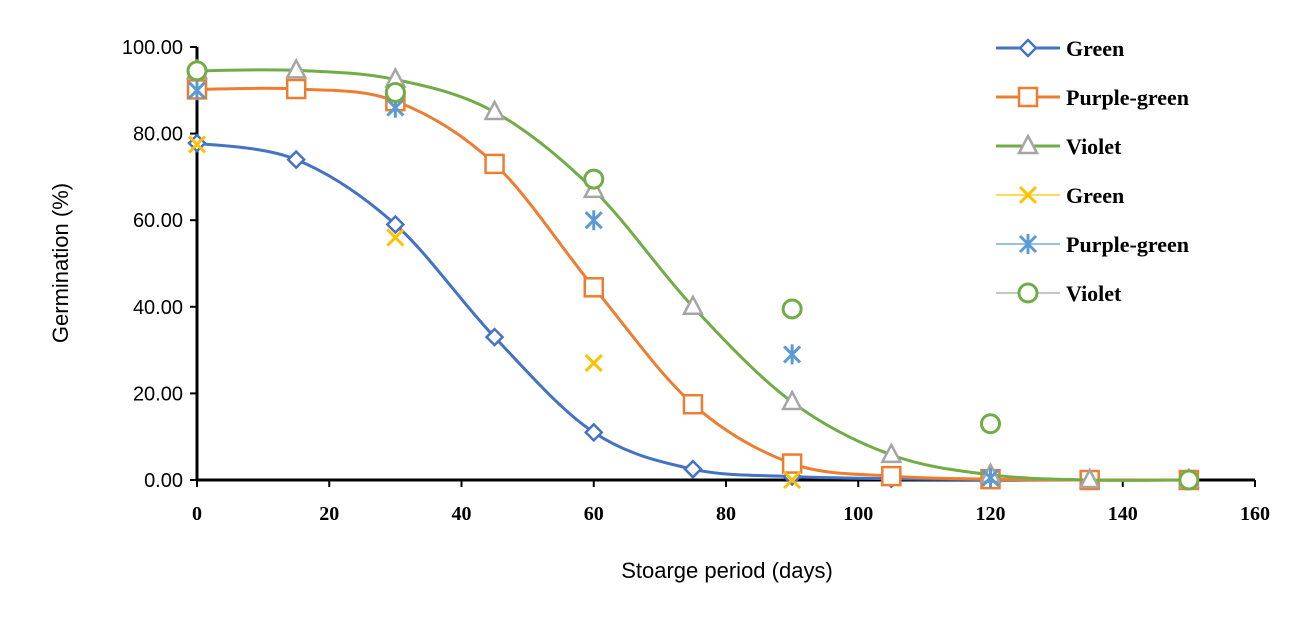 Image resolution: width=1300 pixels, height=617 pixels. I want to click on x-tick-label: 120, so click(991, 514).